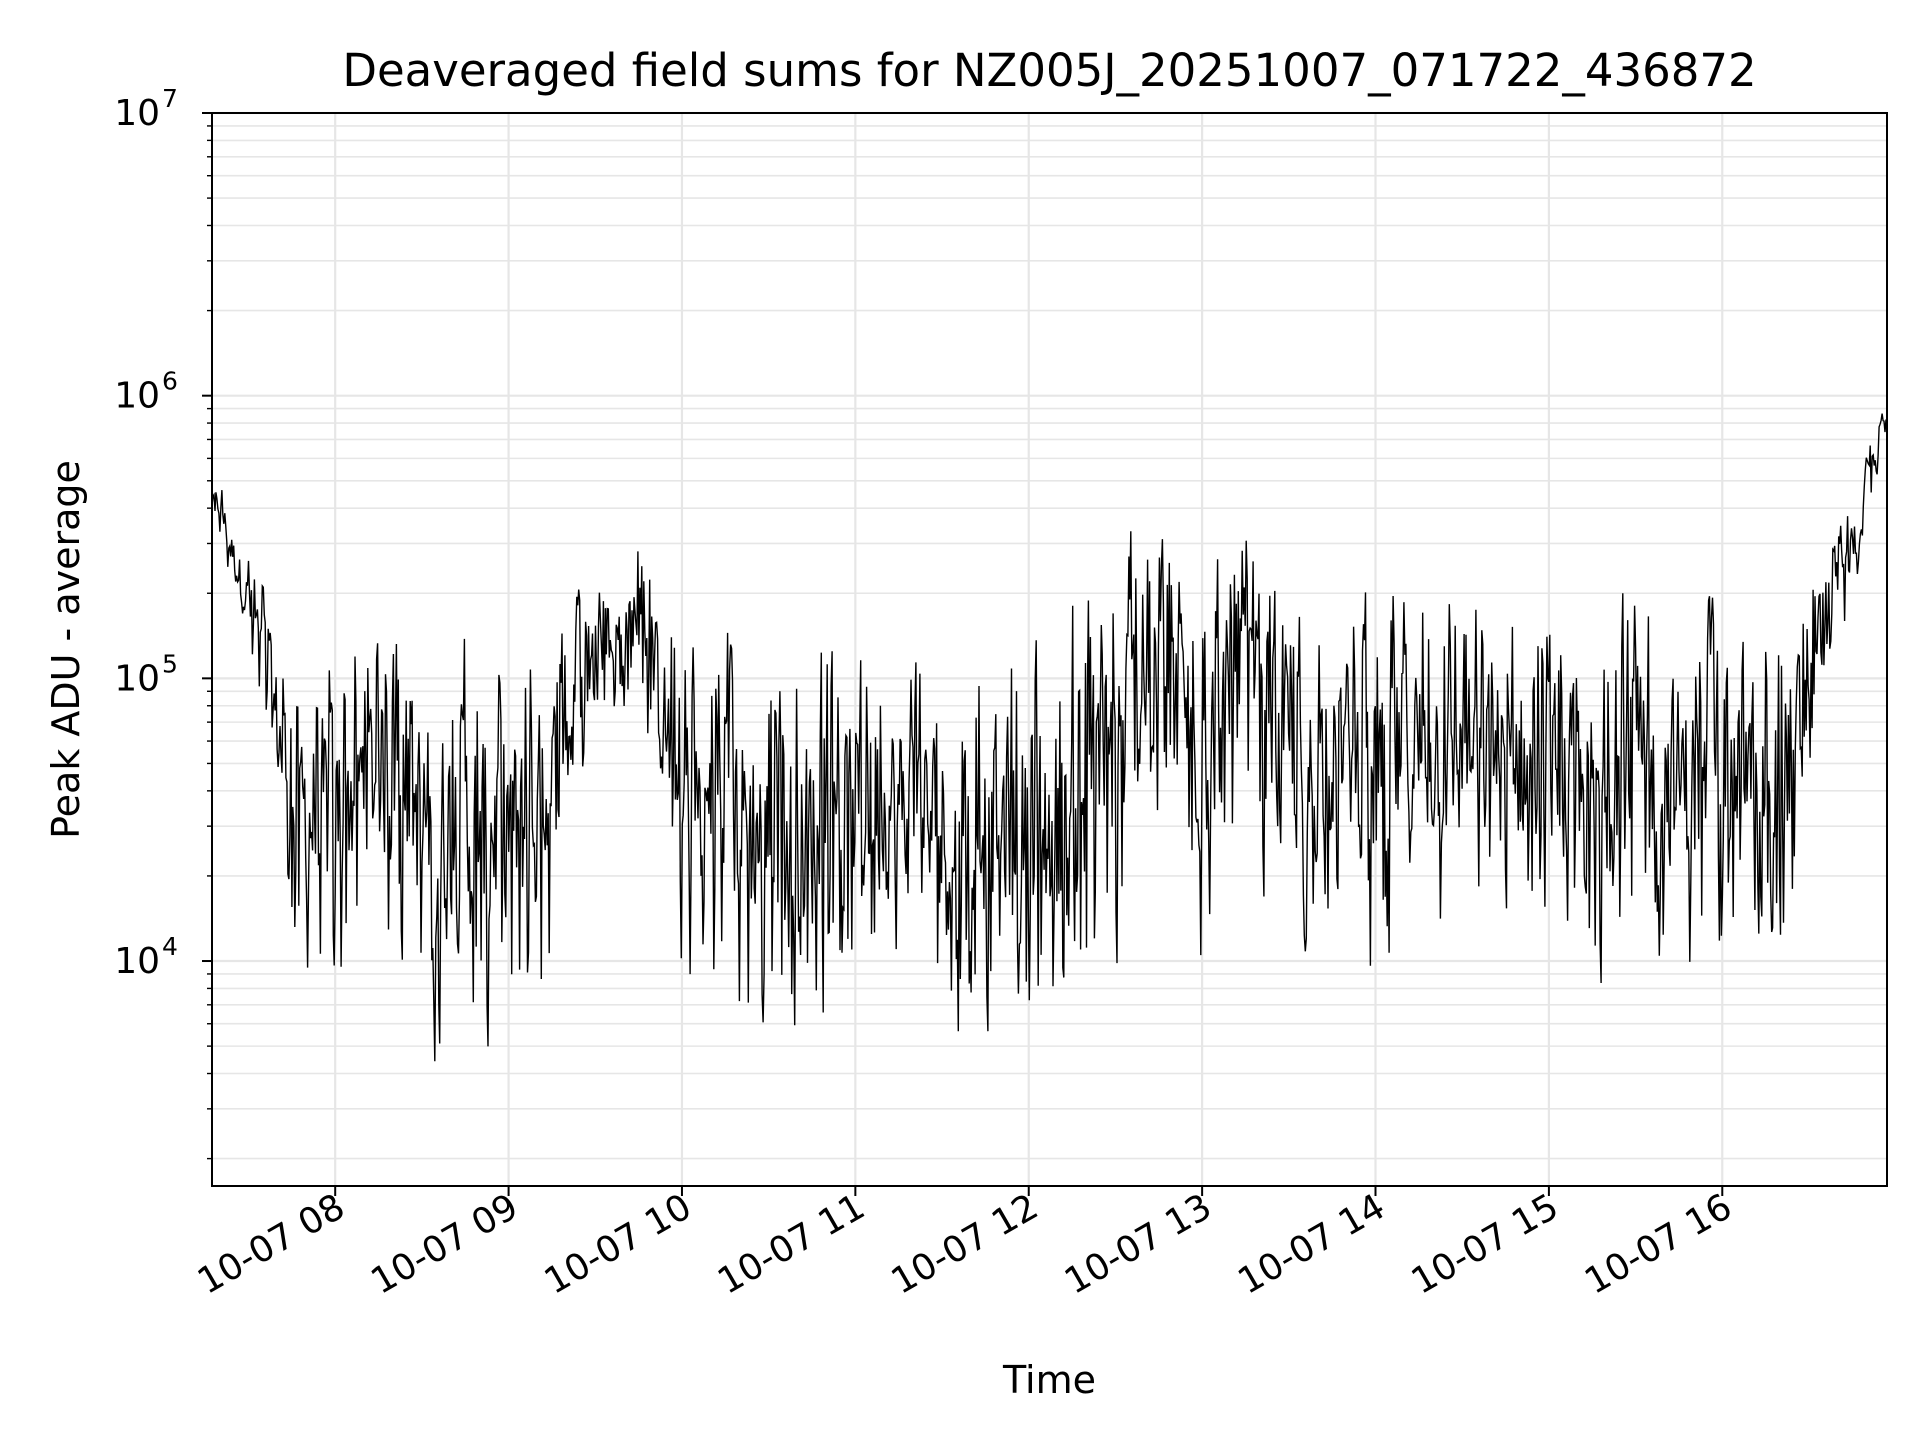 This screenshot has width=1920, height=1440. What do you see at coordinates (170, 98) in the screenshot?
I see `y-tick-label-exponent: 7` at bounding box center [170, 98].